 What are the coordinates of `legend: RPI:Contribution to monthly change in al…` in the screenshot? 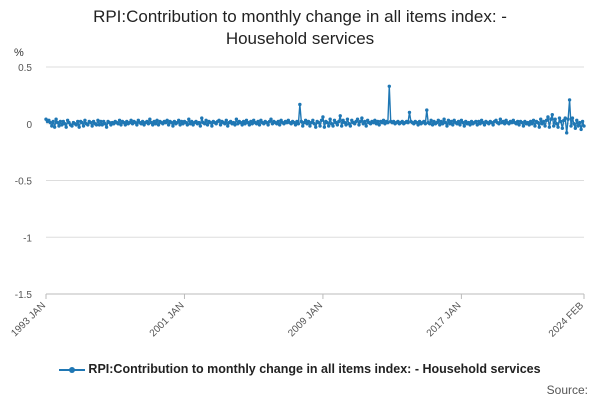 It's located at (300, 369).